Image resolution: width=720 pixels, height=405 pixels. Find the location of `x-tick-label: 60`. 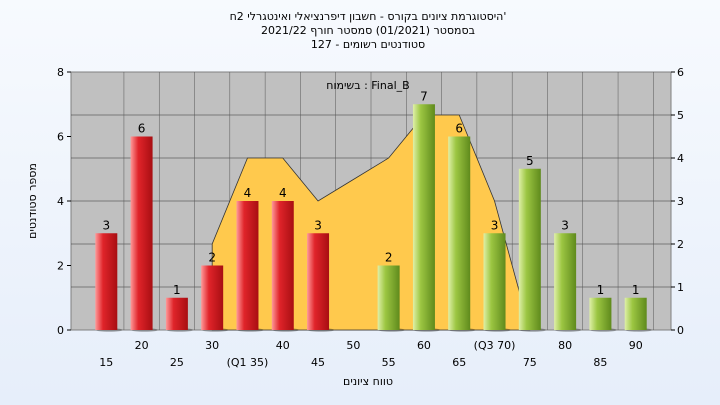

x-tick-label: 60 is located at coordinates (424, 345).